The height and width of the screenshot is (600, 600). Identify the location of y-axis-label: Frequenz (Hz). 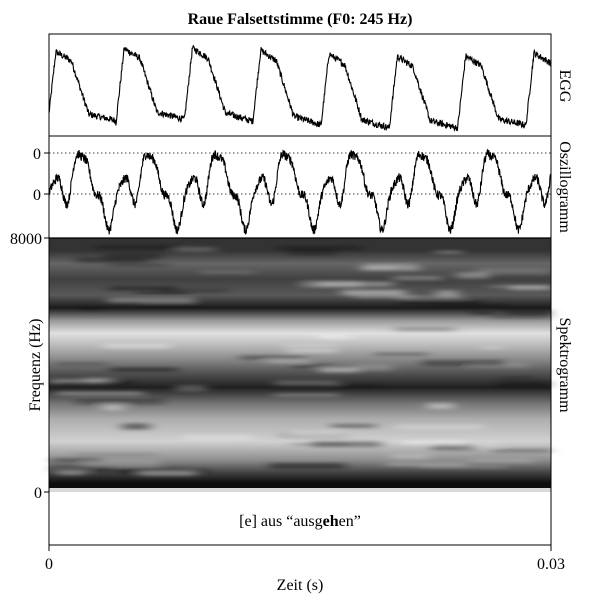
(35, 365).